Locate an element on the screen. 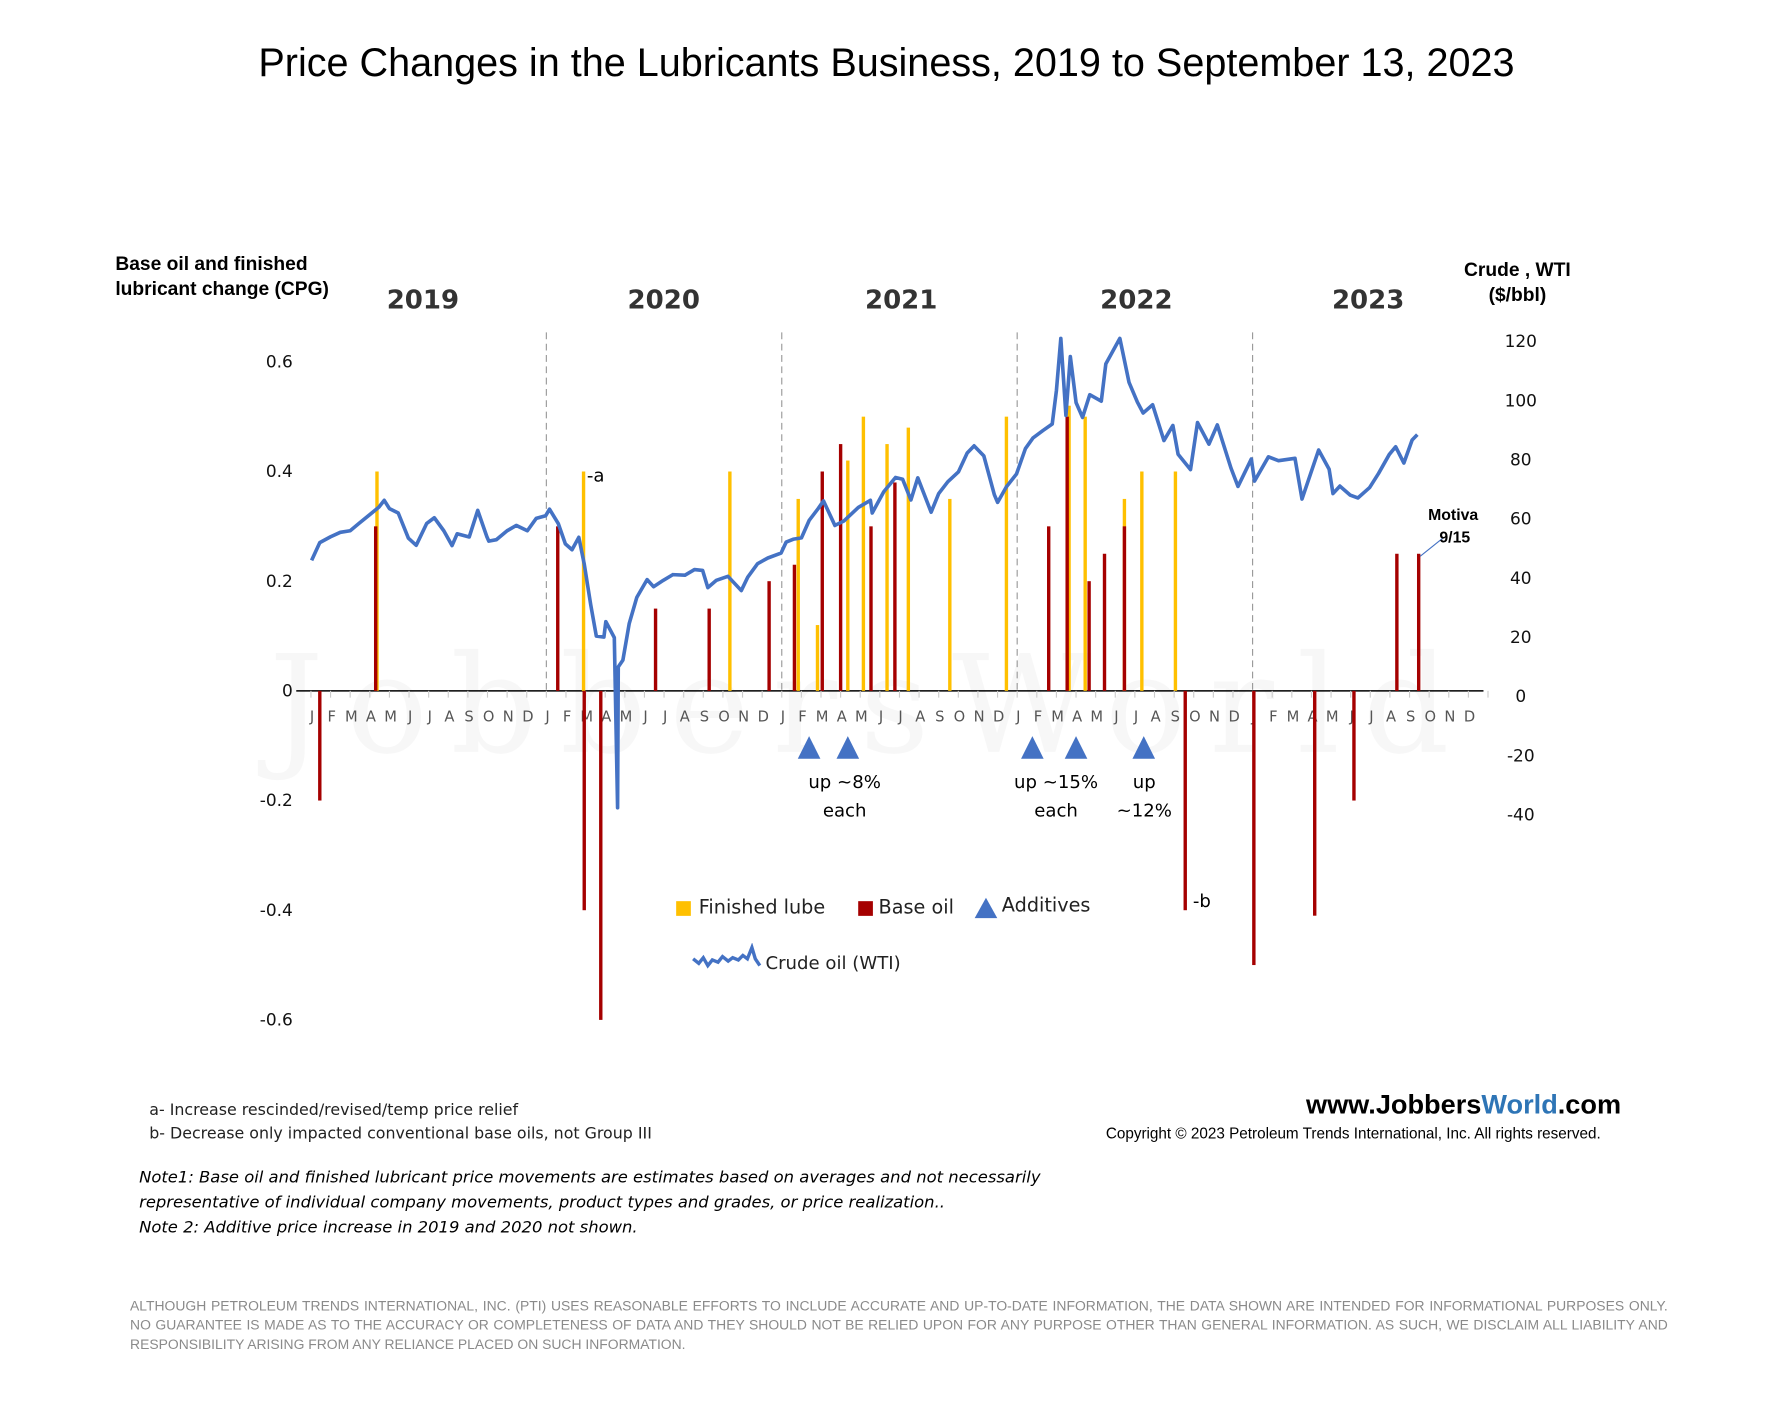  left-y-tick-label: -0.6 is located at coordinates (276, 1020).